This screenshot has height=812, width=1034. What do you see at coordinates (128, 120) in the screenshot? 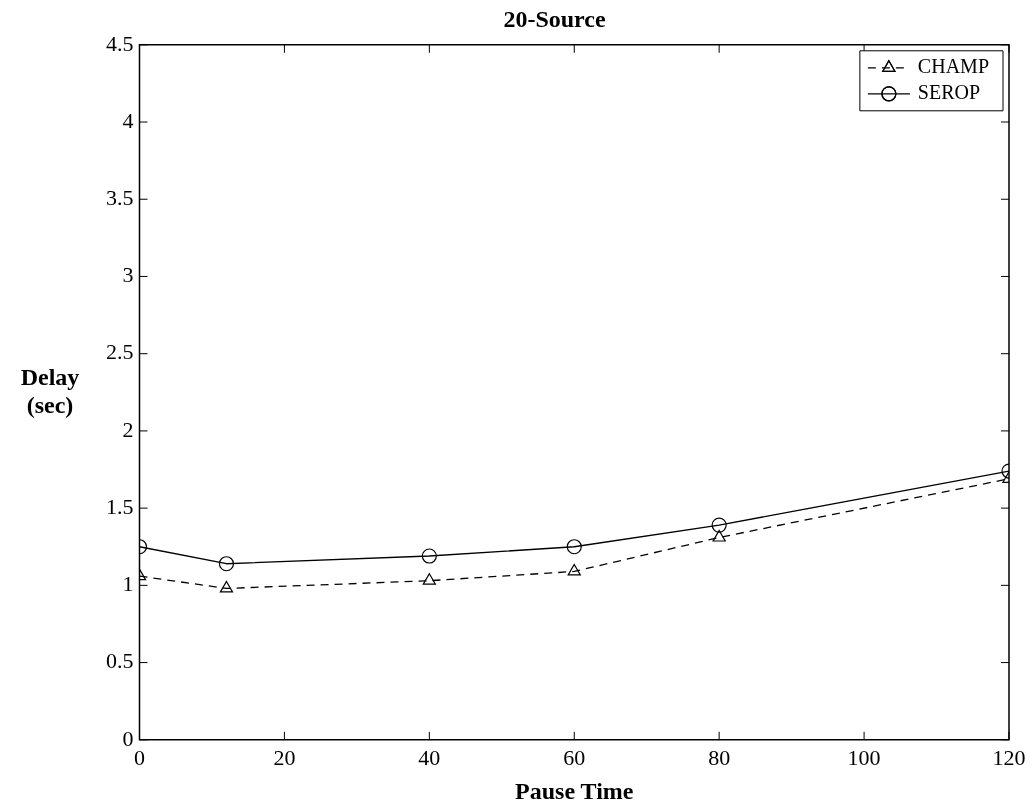
I see `y-tick-label: 4` at bounding box center [128, 120].